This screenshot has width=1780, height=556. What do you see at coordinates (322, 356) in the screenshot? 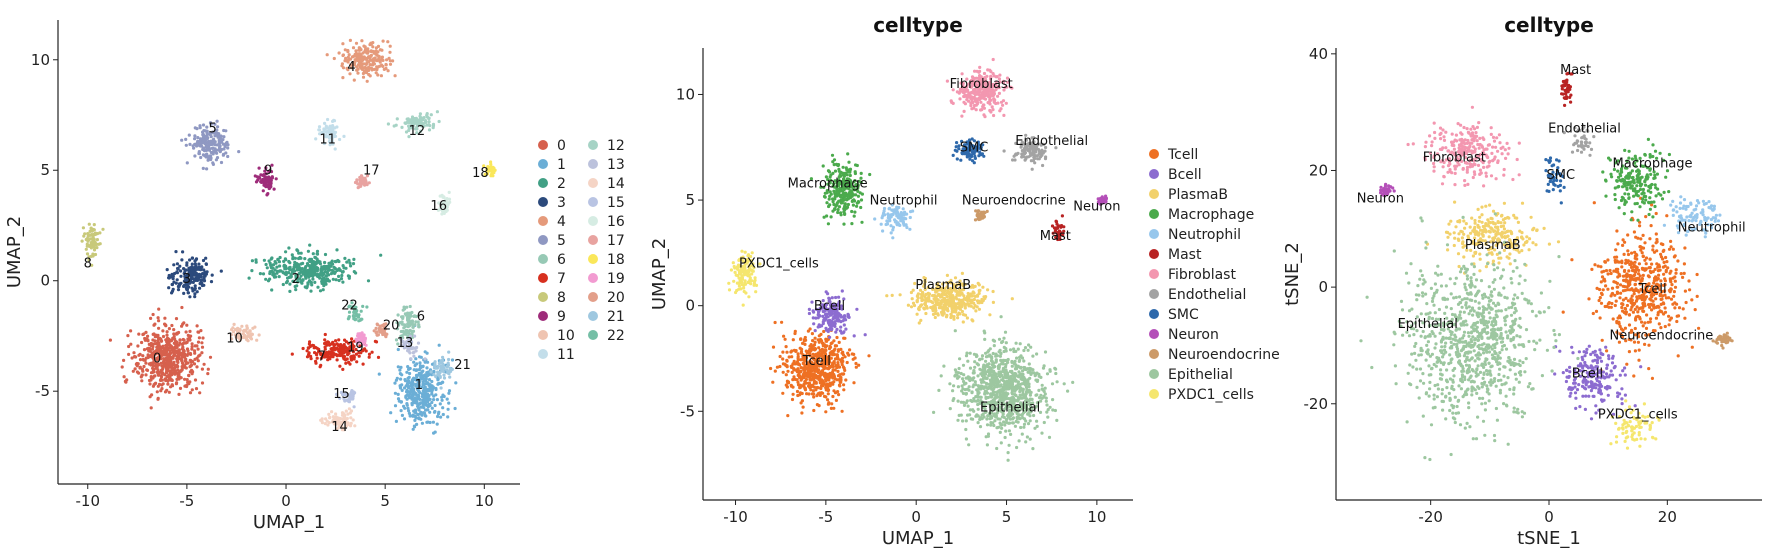
I see `cluster-label: 7` at bounding box center [322, 356].